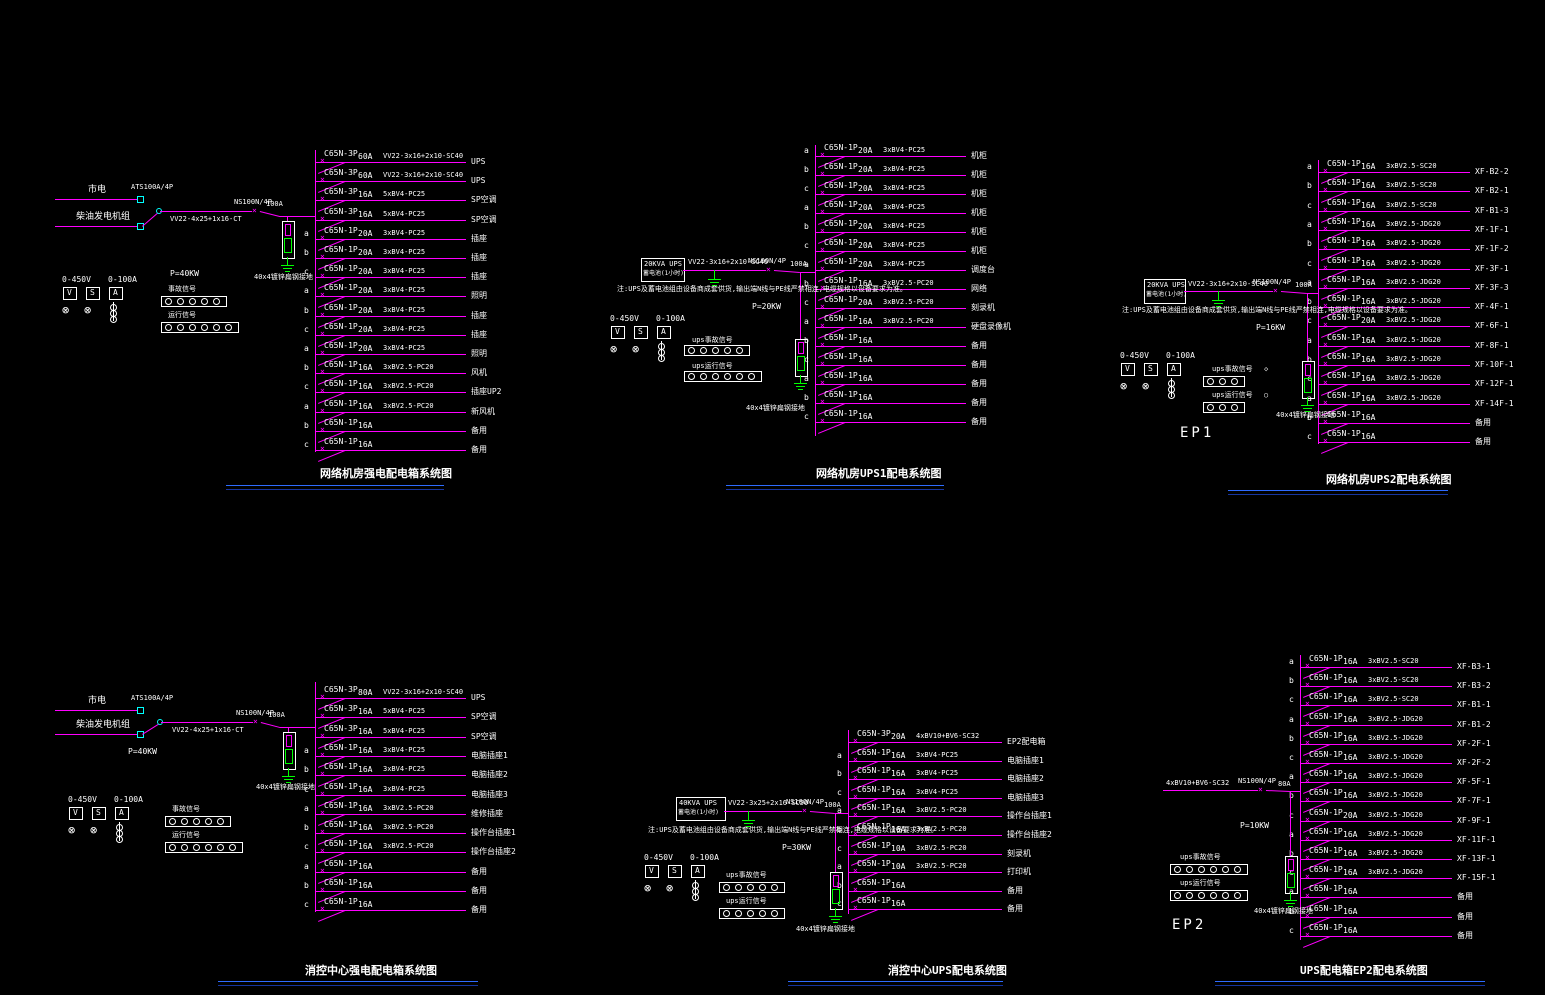 Image resolution: width=1545 pixels, height=995 pixels. I want to click on meter-a: A, so click(115, 292).